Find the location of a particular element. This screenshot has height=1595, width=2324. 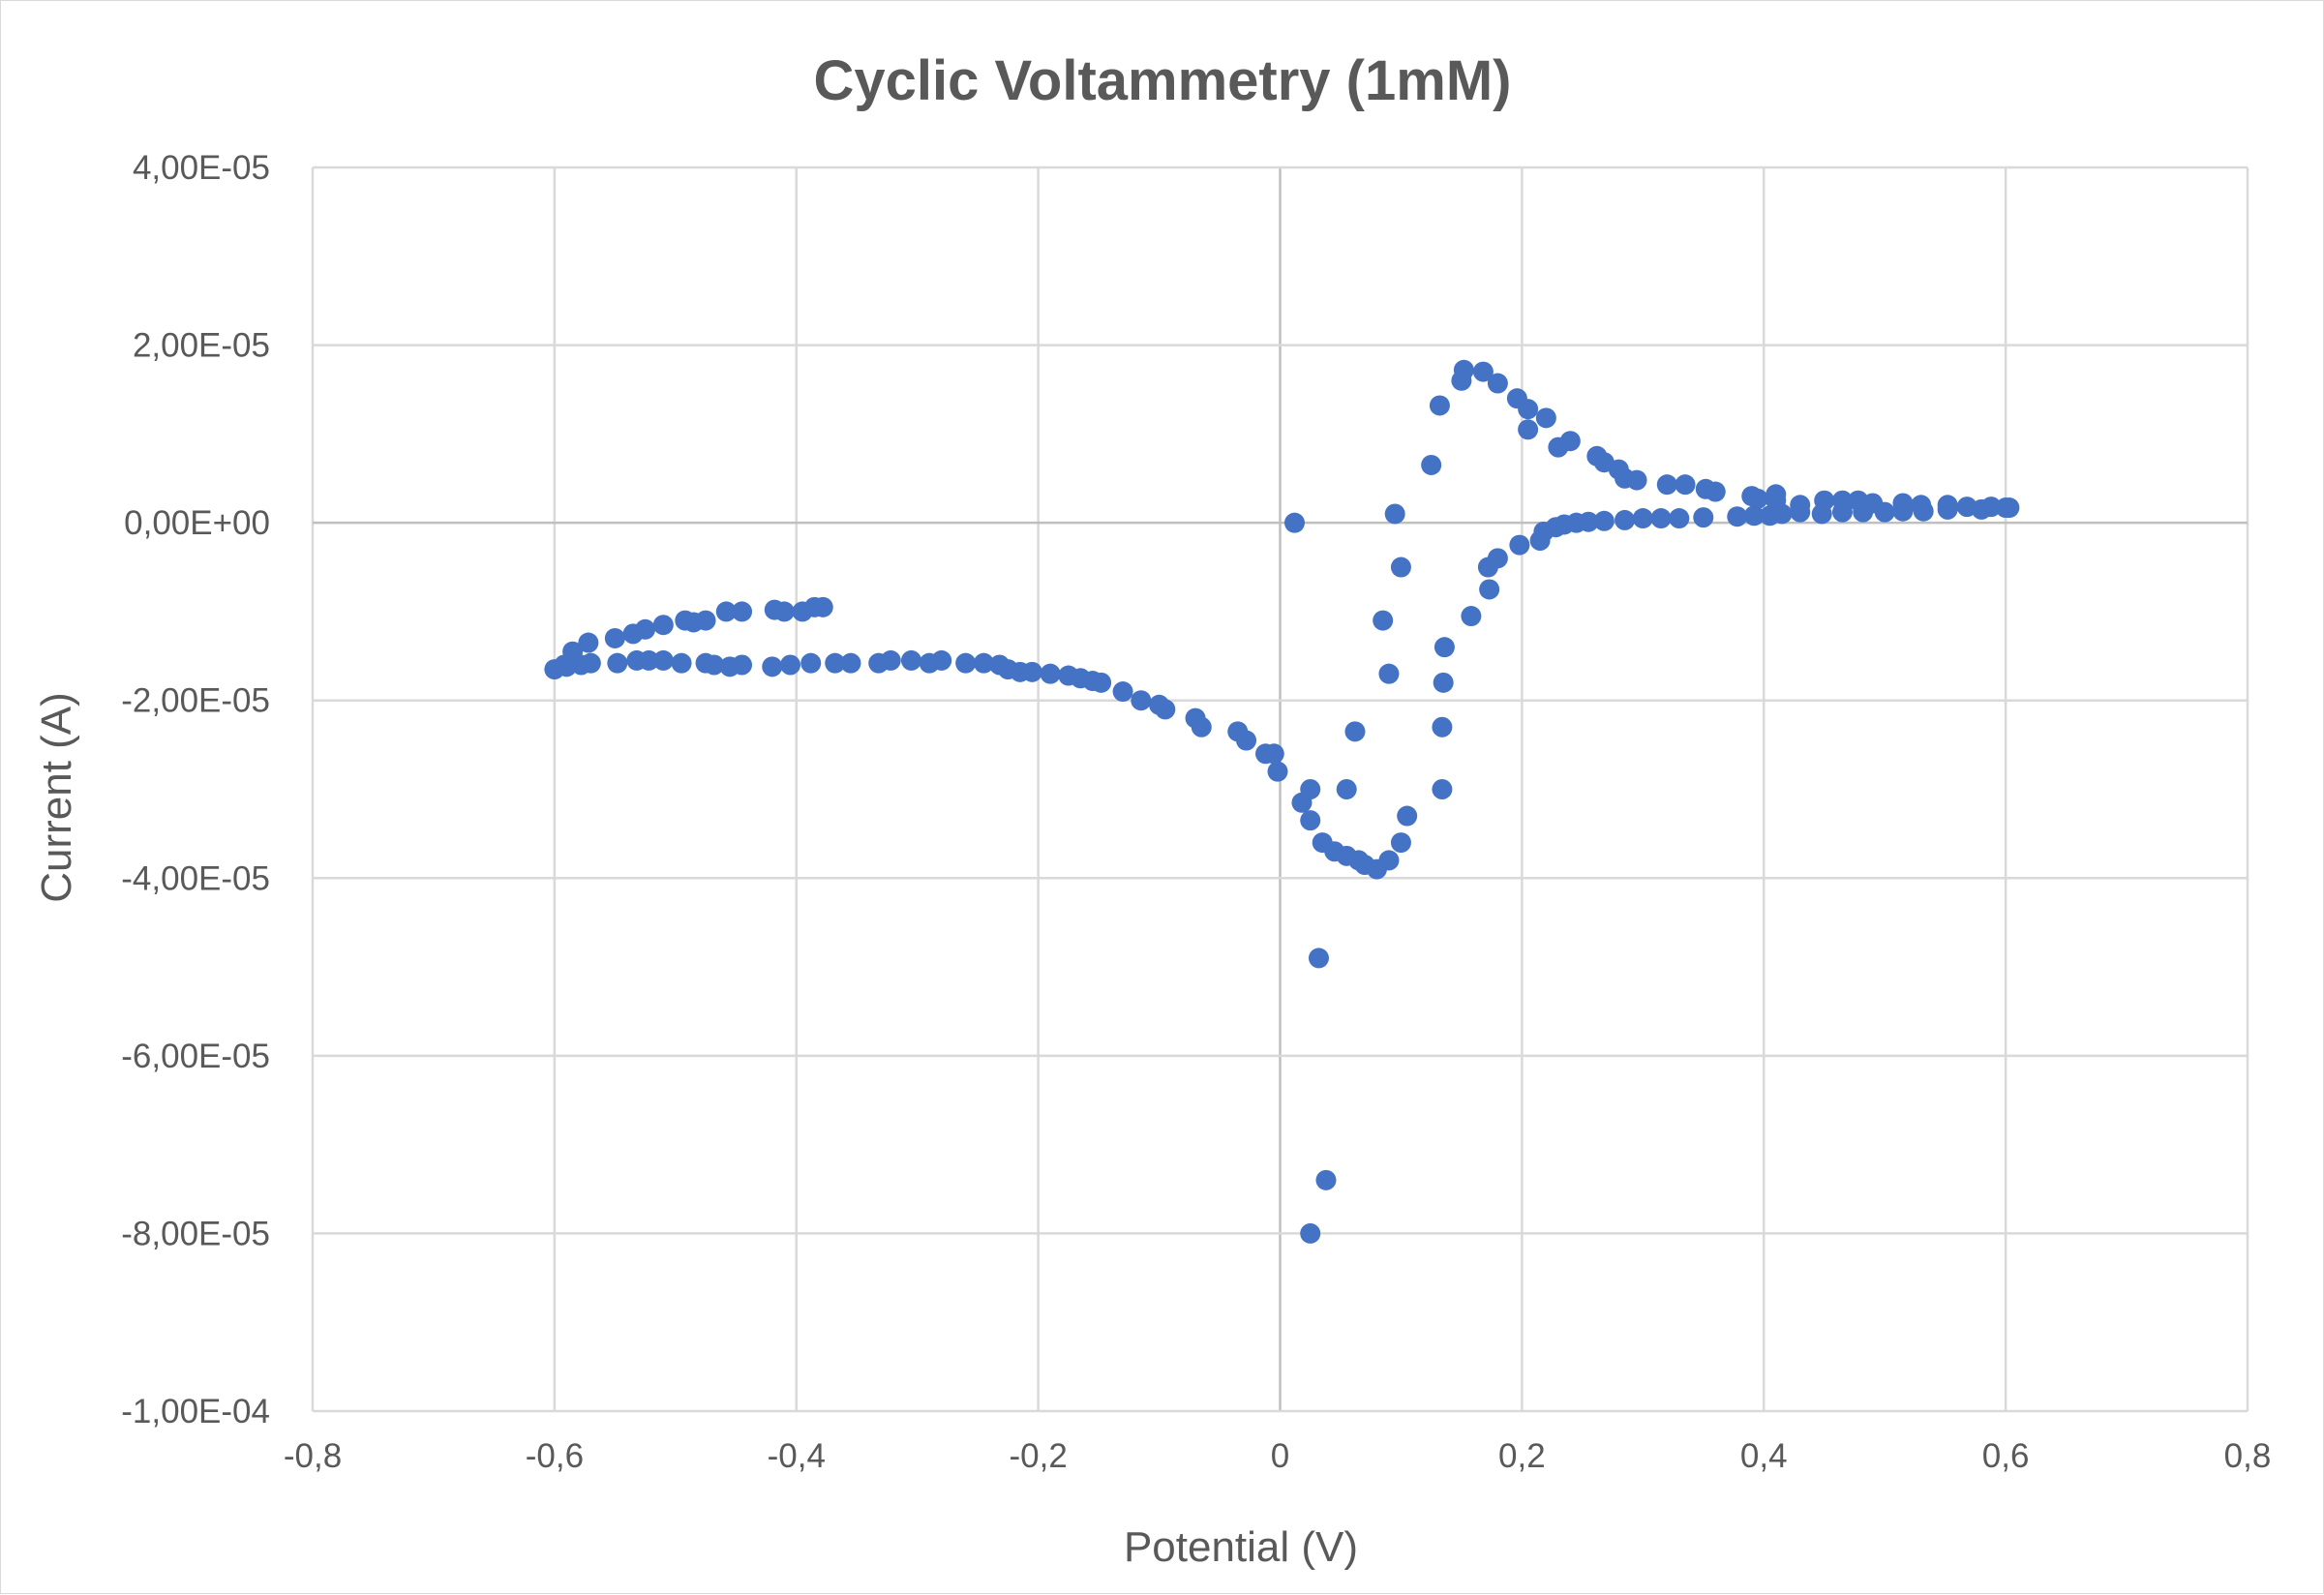

x-tick-label: -0,6 is located at coordinates (555, 1456).